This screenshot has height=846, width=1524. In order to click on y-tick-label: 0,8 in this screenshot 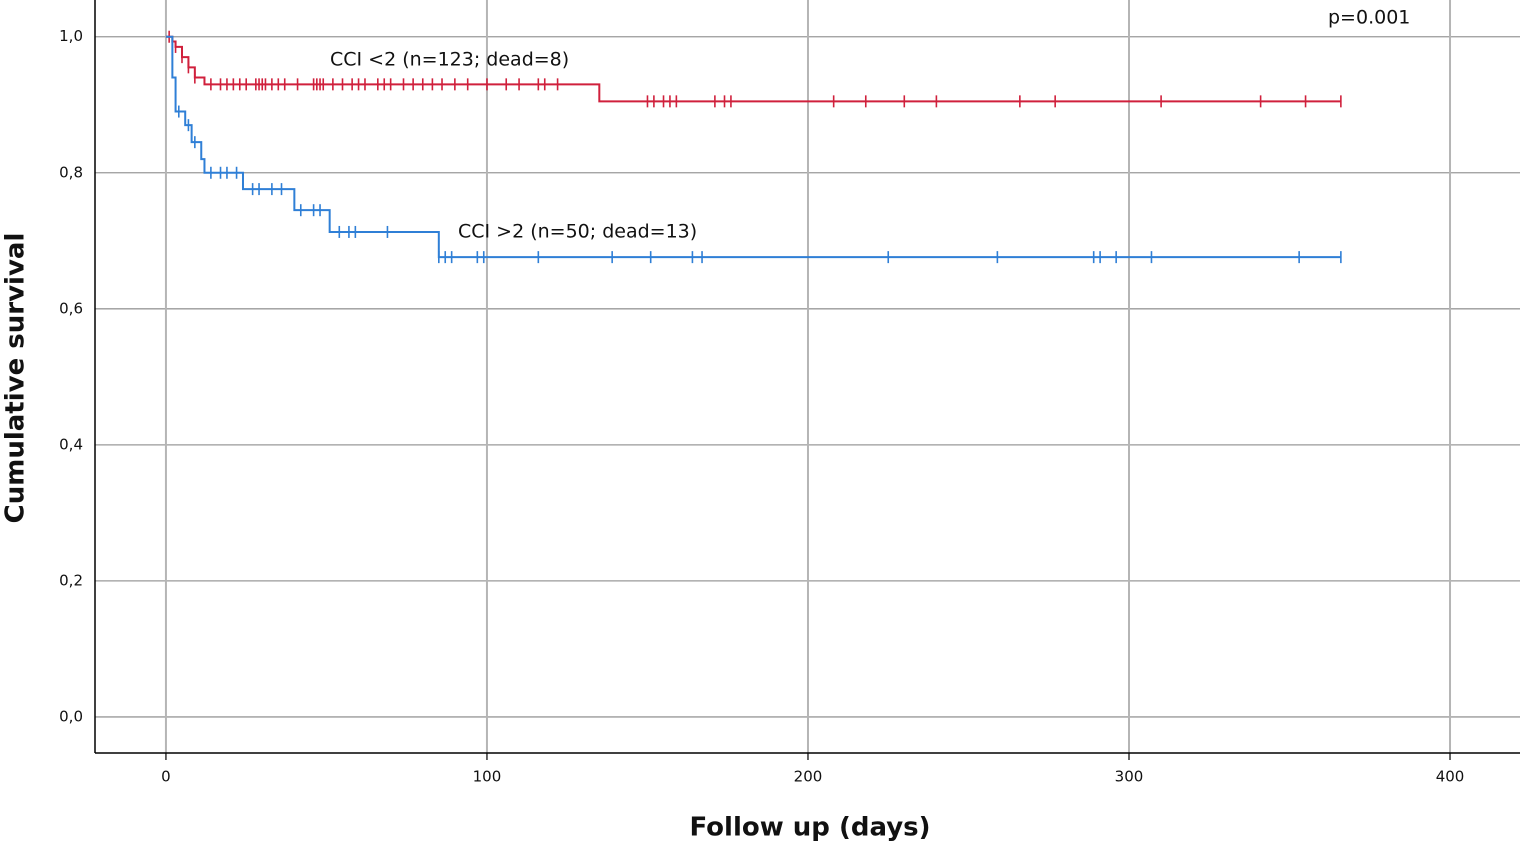, I will do `click(71, 172)`.